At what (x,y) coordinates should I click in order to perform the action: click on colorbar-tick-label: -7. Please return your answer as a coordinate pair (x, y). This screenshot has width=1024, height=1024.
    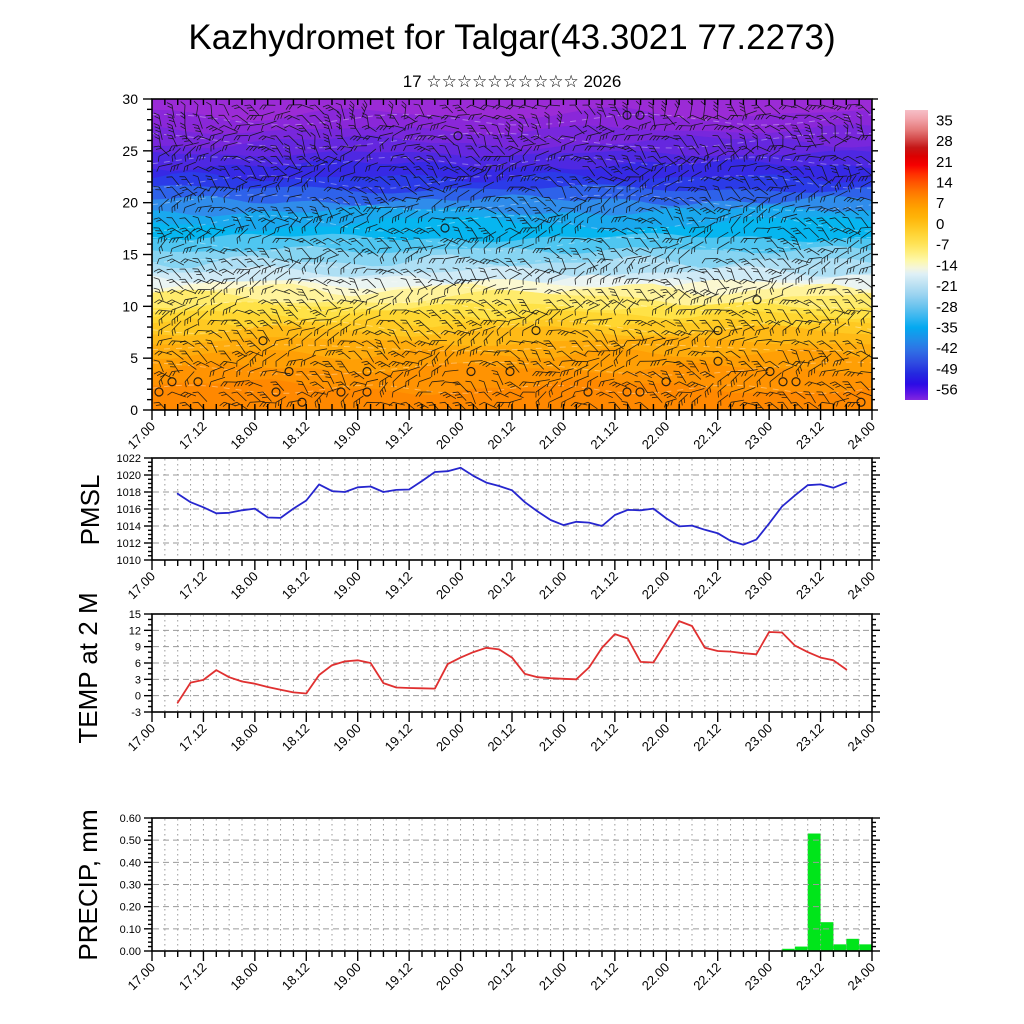
    Looking at the image, I should click on (942, 245).